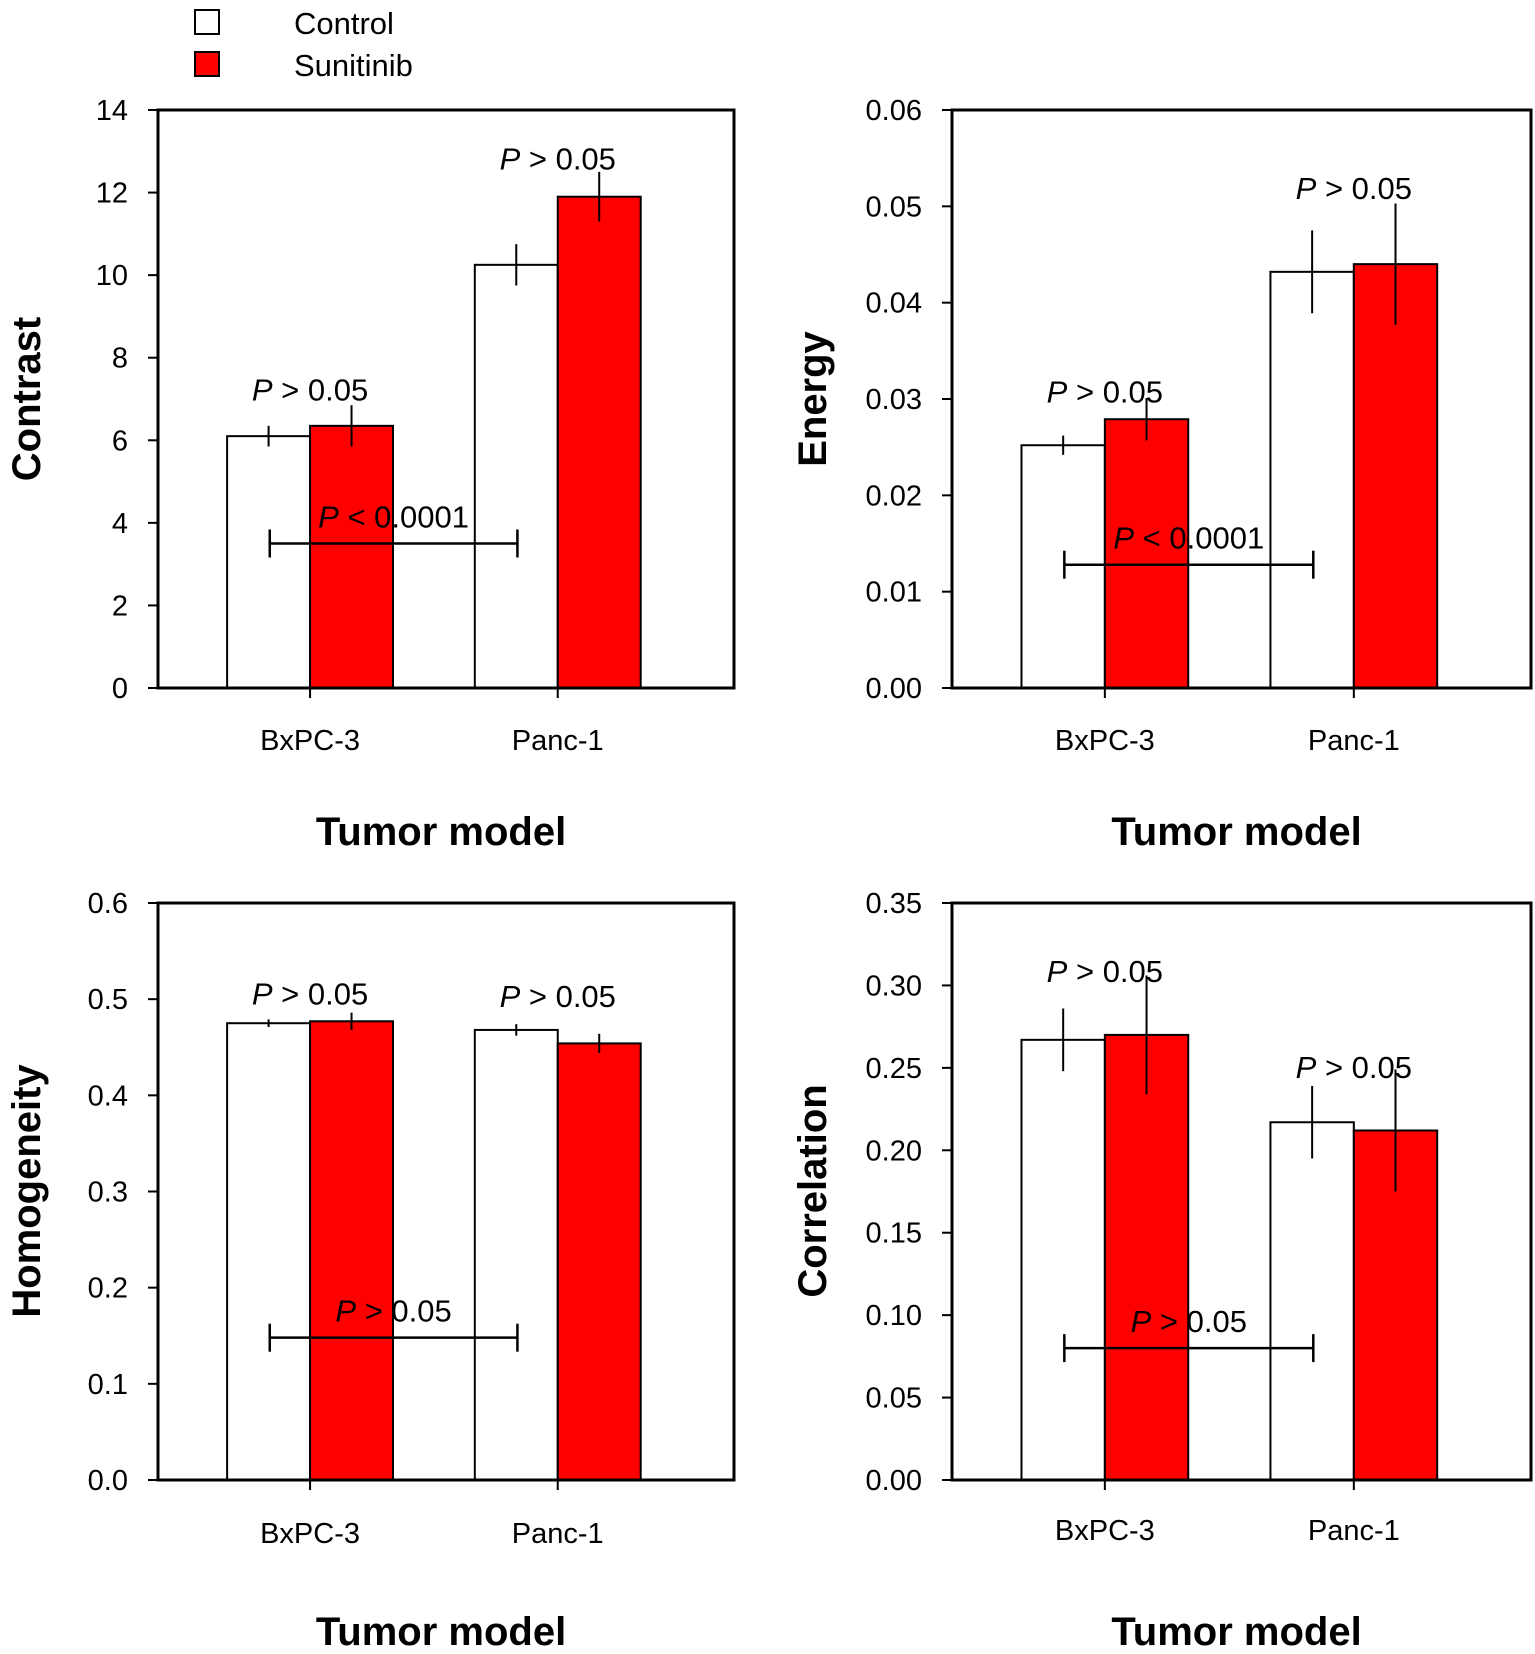 This screenshot has height=1654, width=1535. I want to click on y-tick-label: 0.3, so click(108, 1193).